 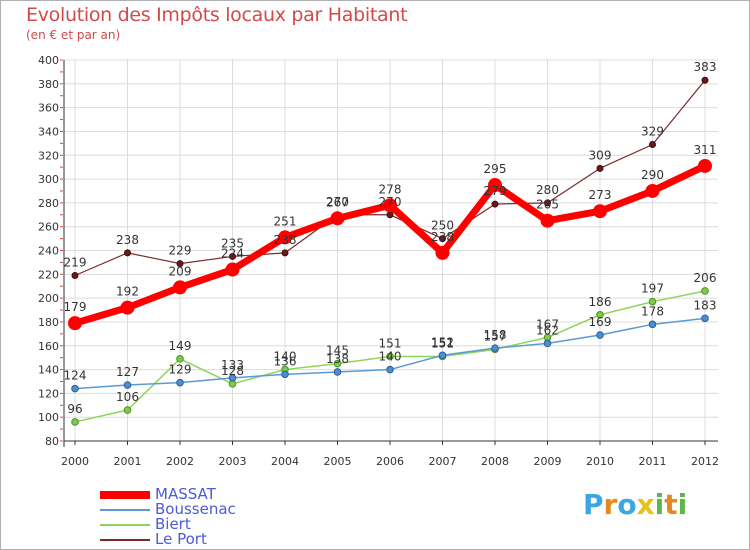 I want to click on y-tick-label: 280, so click(x=48, y=203).